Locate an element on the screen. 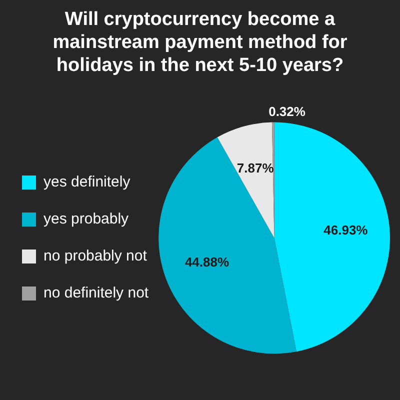  data-label: 0.32% is located at coordinates (287, 111).